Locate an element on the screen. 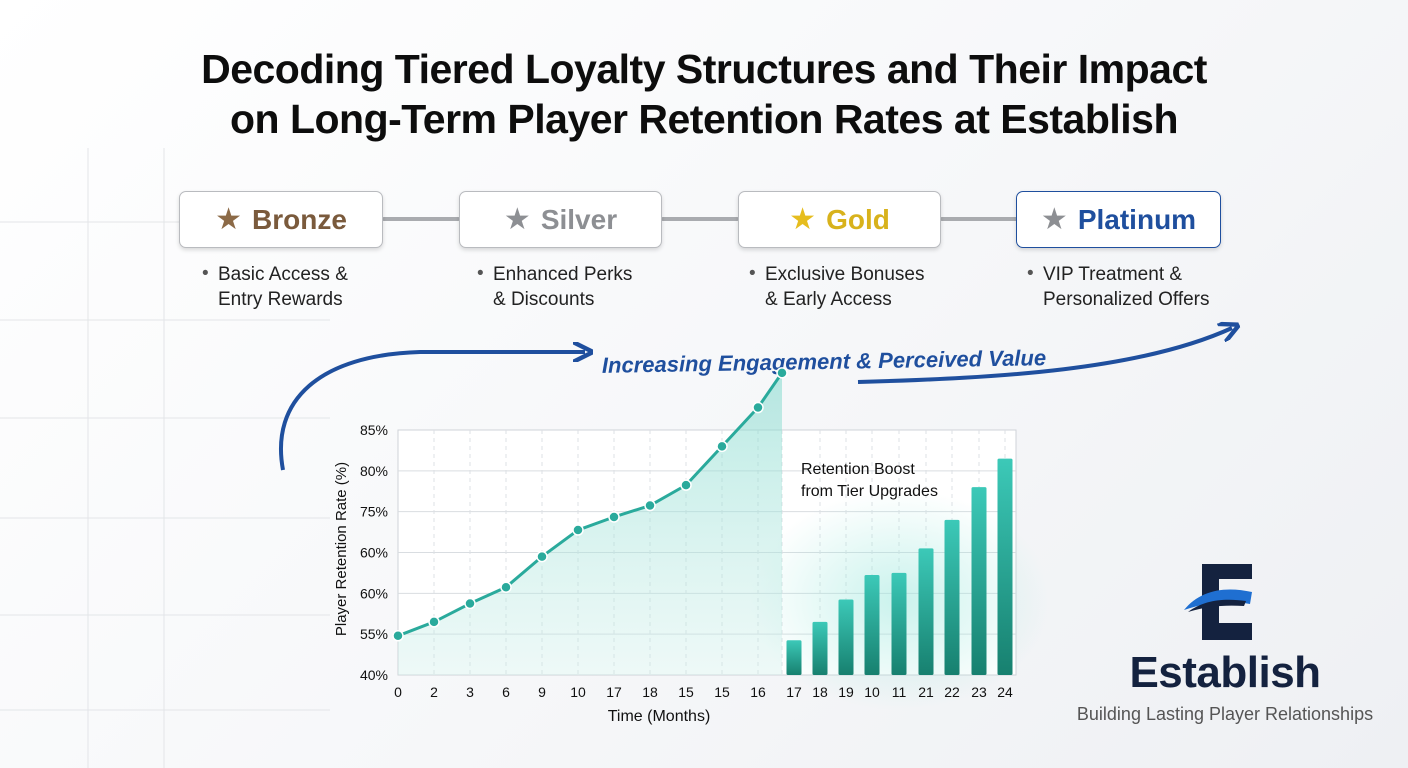  tier-name: Bronze is located at coordinates (299, 219).